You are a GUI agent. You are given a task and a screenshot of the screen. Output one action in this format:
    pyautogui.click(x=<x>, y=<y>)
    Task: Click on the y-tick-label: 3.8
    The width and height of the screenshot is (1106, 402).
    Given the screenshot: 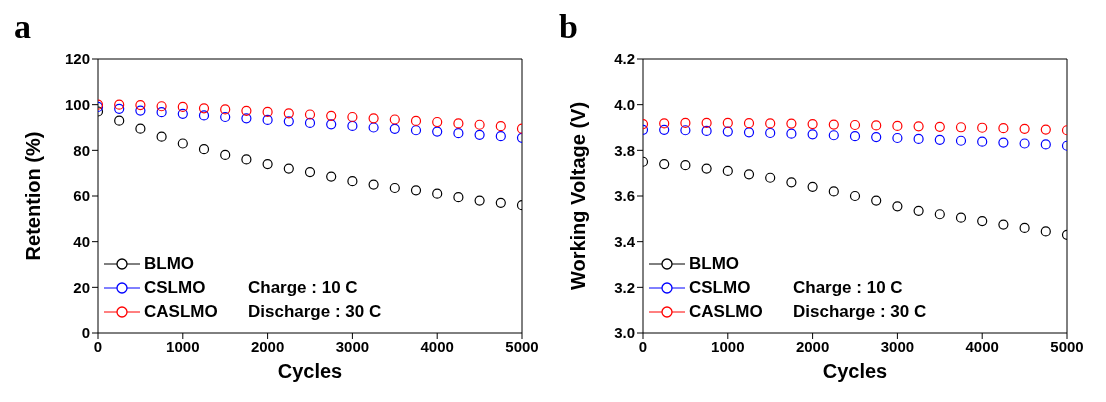 What is the action you would take?
    pyautogui.click(x=624, y=150)
    